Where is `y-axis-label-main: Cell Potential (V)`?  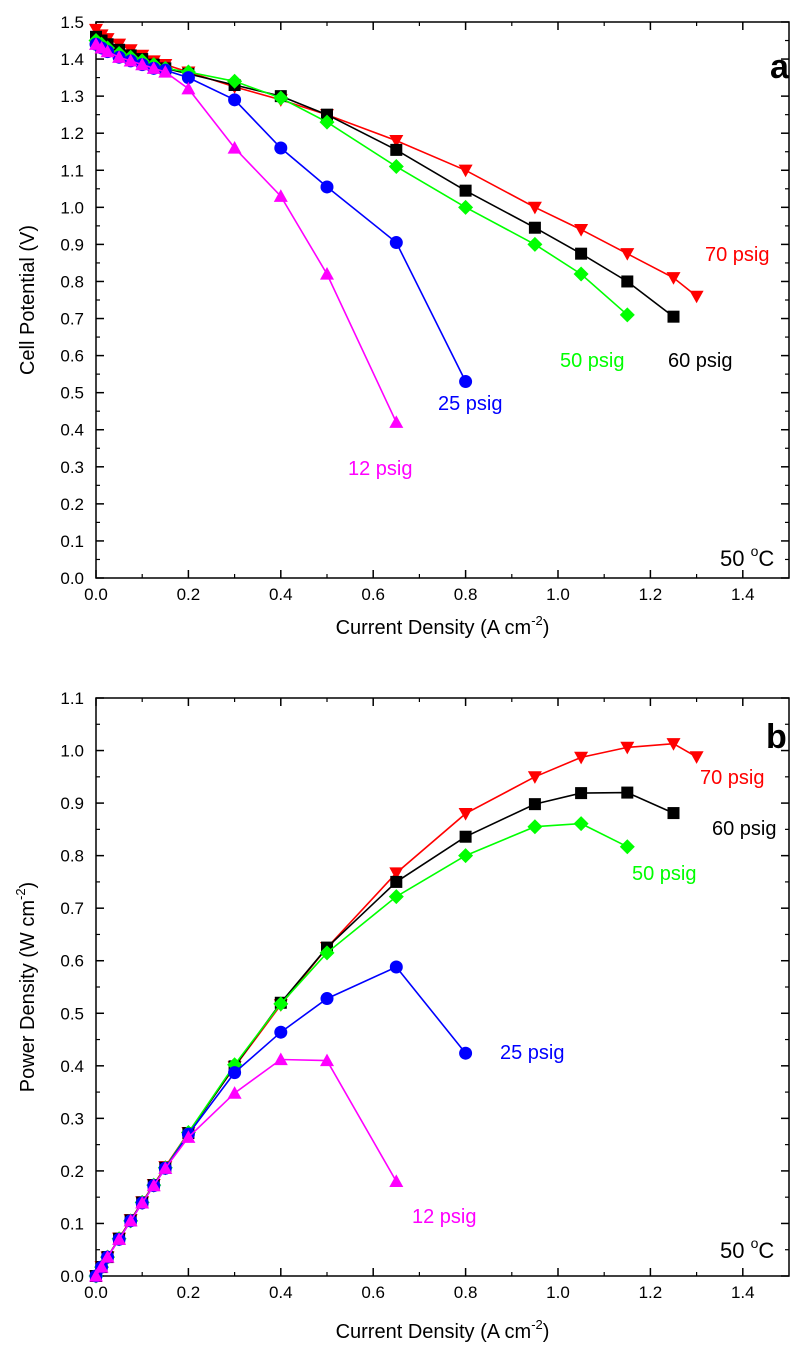 y-axis-label-main: Cell Potential (V) is located at coordinates (28, 300).